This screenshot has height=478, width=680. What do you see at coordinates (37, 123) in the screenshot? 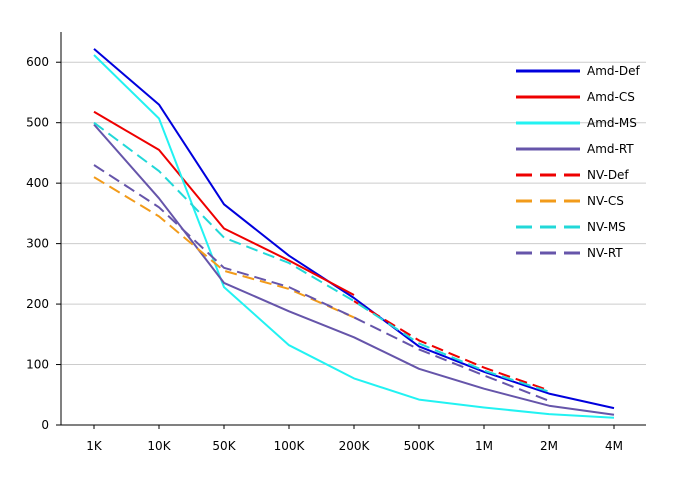
I see `y-tick-label: 500` at bounding box center [37, 123].